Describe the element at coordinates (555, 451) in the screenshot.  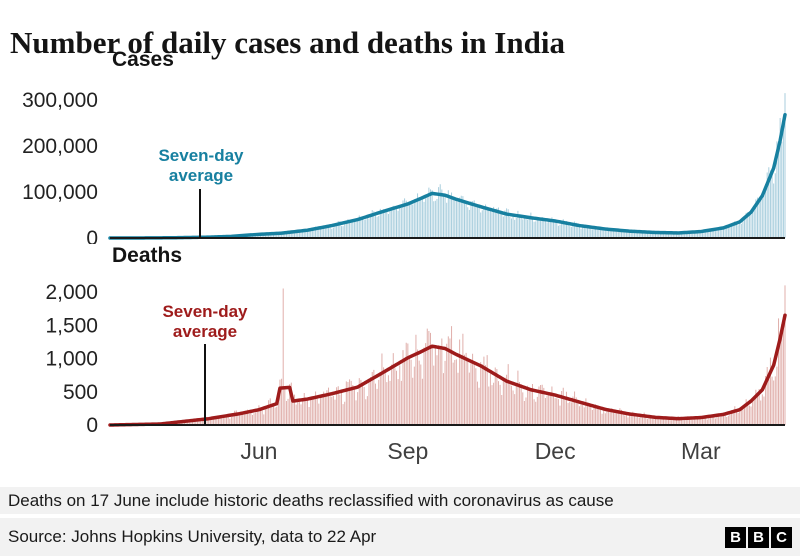
I see `deaths-x-tick-label: Dec` at that location.